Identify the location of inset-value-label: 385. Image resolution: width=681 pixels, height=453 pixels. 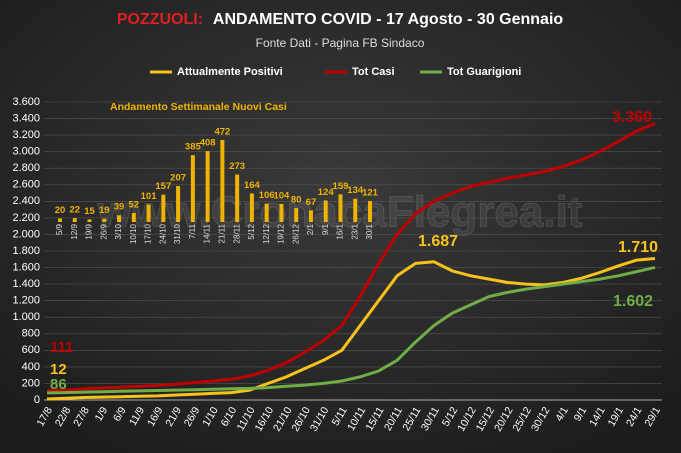
(193, 147).